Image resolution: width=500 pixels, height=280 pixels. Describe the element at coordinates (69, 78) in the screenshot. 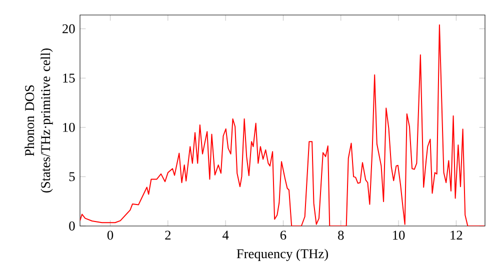

I see `y-tick-label: 15` at that location.